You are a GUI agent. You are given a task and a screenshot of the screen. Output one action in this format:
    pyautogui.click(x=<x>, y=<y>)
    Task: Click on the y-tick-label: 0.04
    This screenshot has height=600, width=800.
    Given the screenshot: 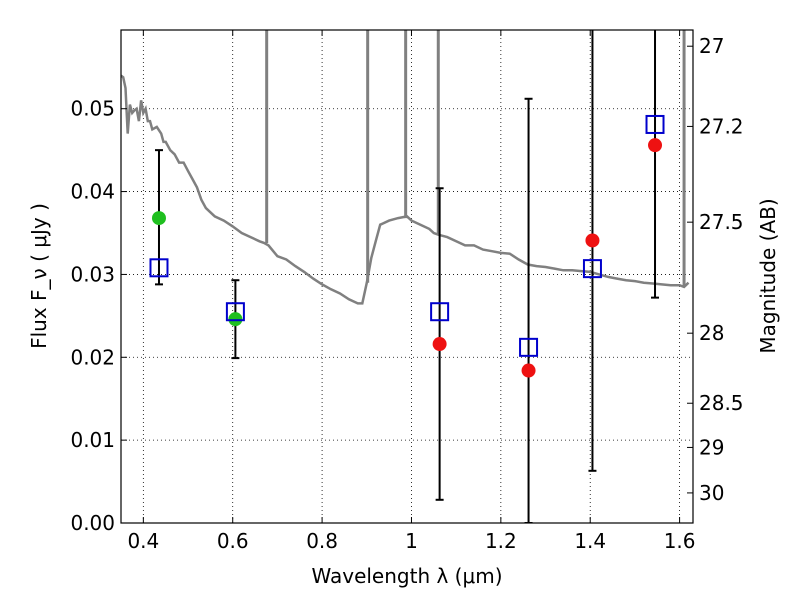 What is the action you would take?
    pyautogui.click(x=92, y=192)
    